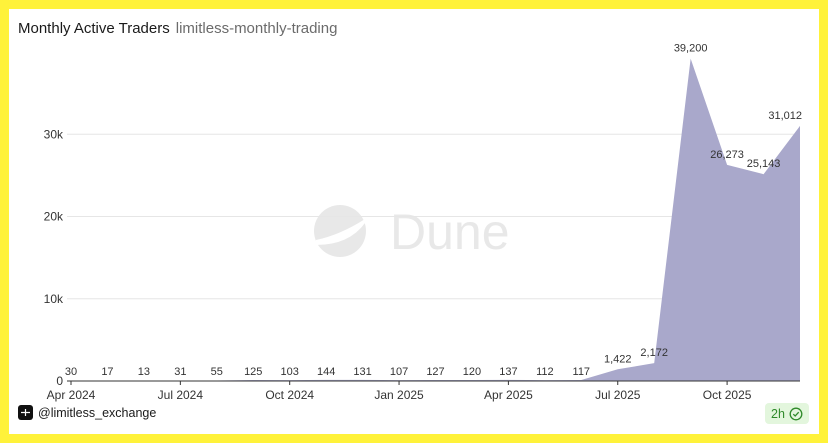  What do you see at coordinates (290, 372) in the screenshot?
I see `data-label: 103` at bounding box center [290, 372].